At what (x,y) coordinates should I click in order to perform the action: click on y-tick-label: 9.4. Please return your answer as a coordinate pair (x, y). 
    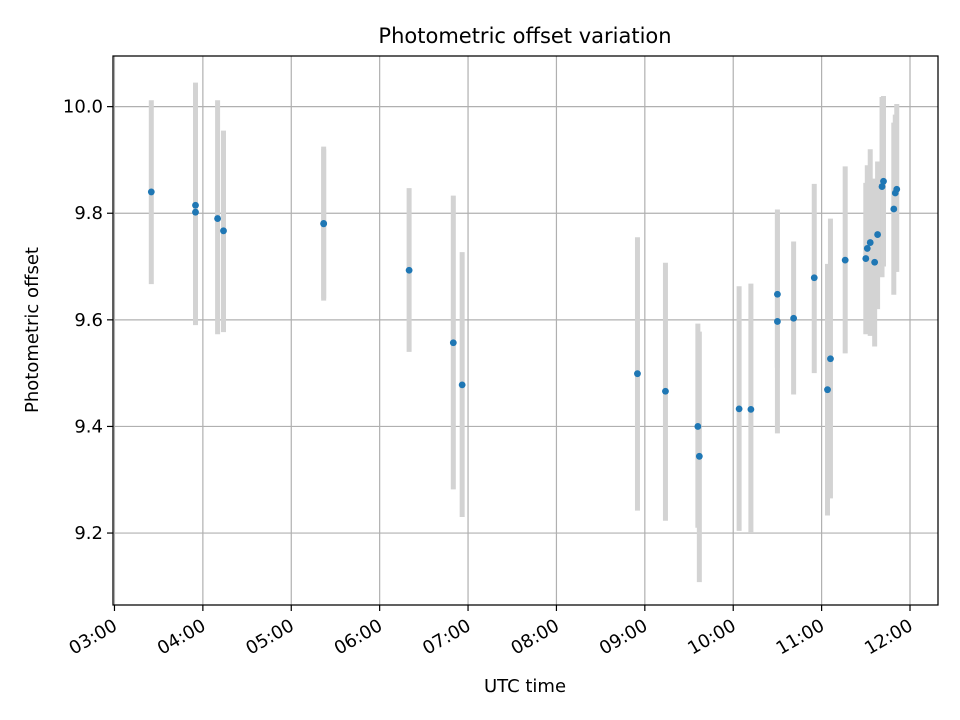
    Looking at the image, I should click on (88, 426).